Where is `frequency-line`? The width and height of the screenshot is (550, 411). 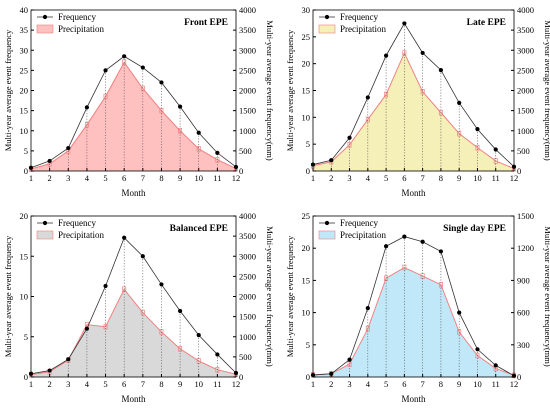
frequency-line is located at coordinates (413, 306).